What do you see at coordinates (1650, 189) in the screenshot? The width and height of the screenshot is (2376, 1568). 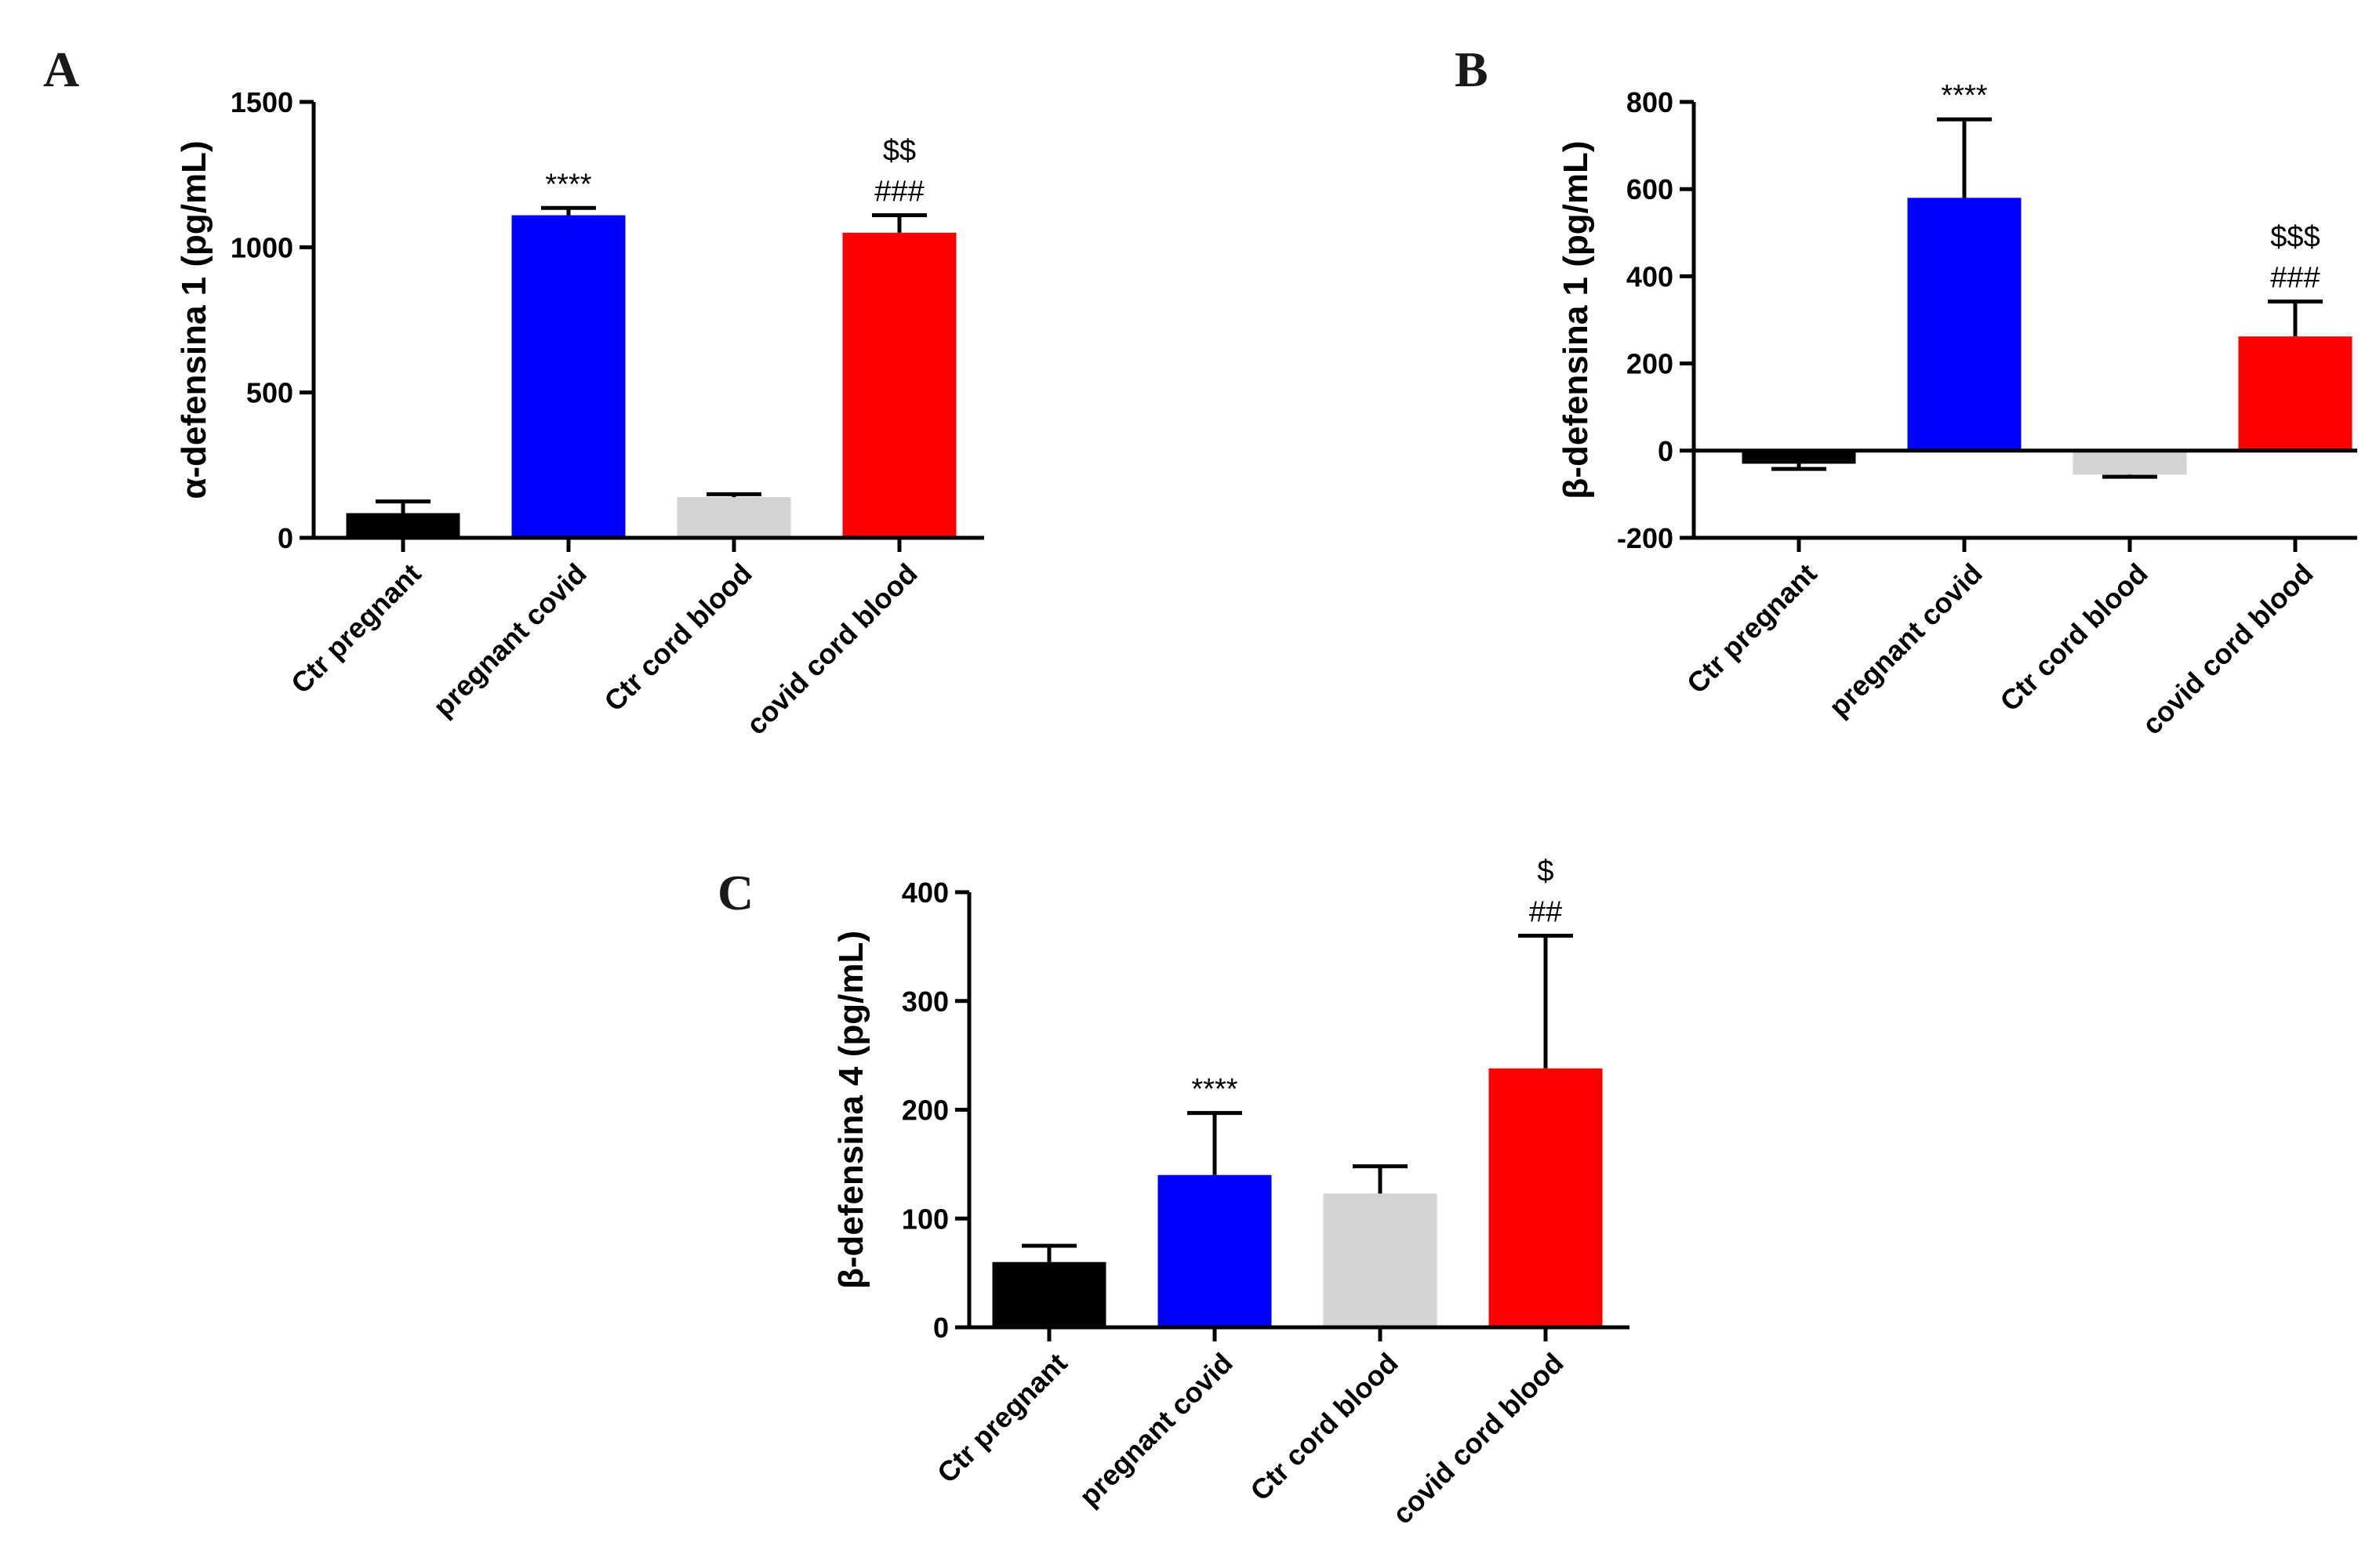 I see `panel-b-y-tick-label-600: 600` at bounding box center [1650, 189].